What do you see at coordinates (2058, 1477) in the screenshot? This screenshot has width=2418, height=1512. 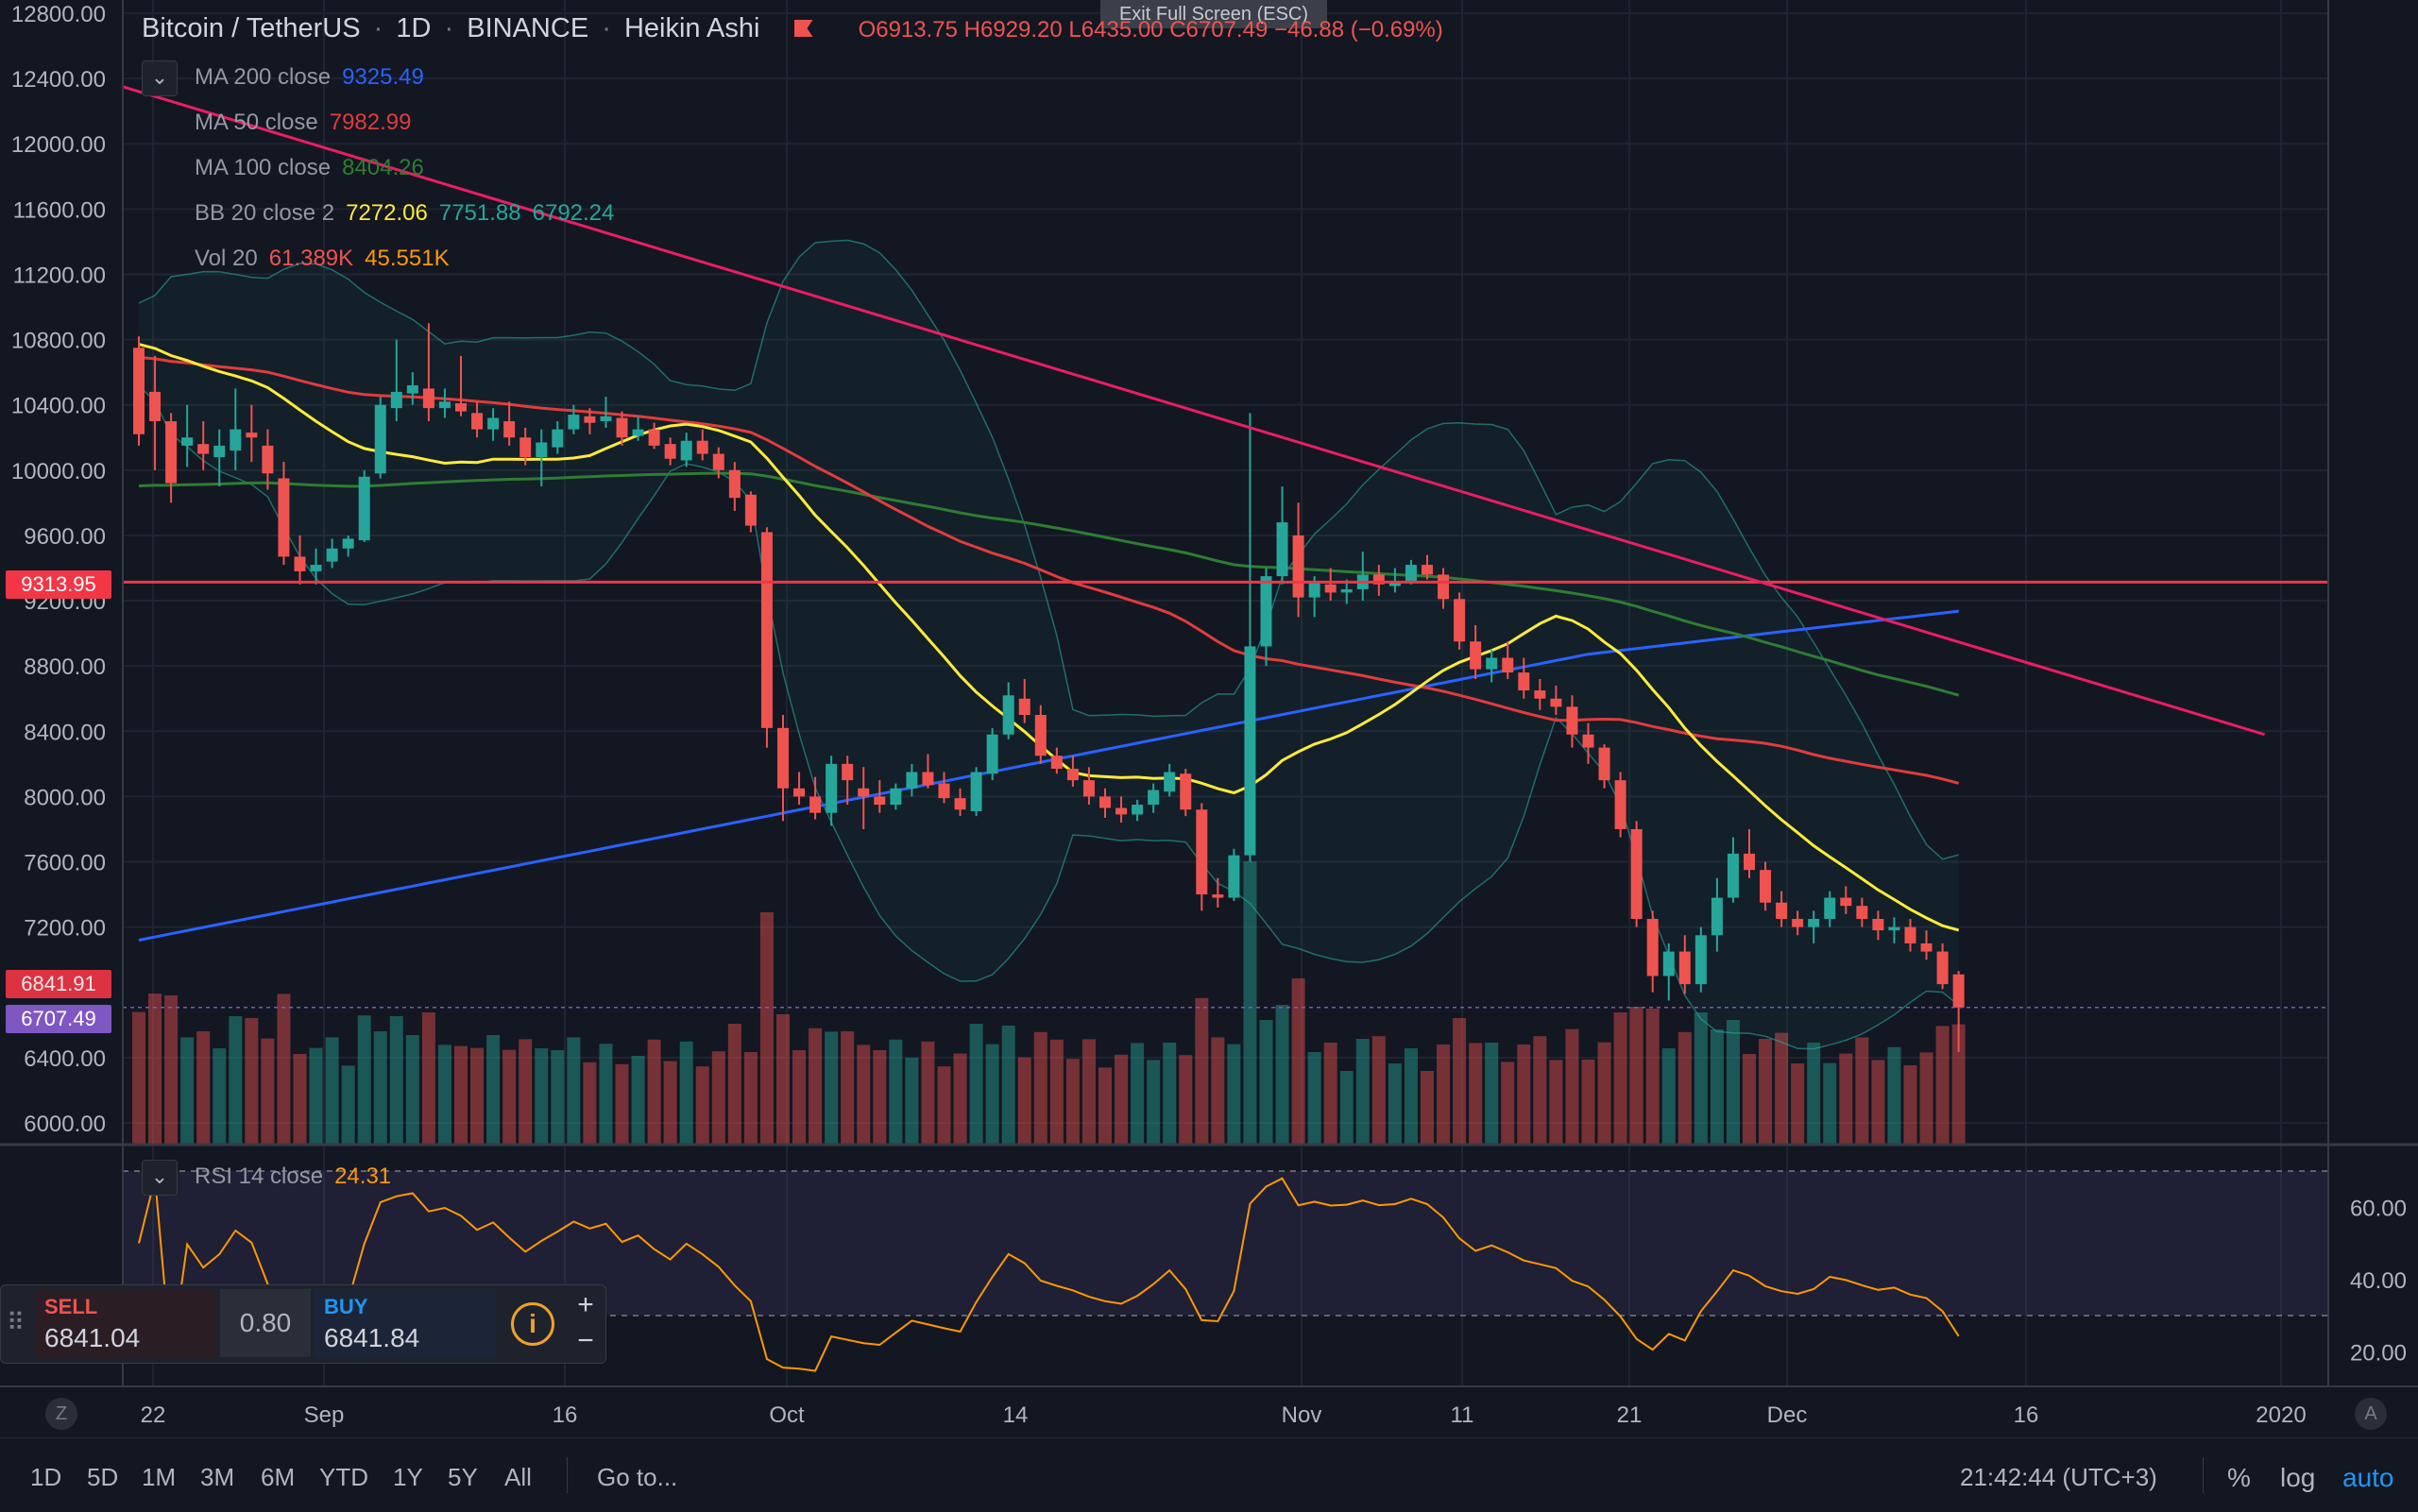 I see `clock: 21:42:44 (UTC+3)` at bounding box center [2058, 1477].